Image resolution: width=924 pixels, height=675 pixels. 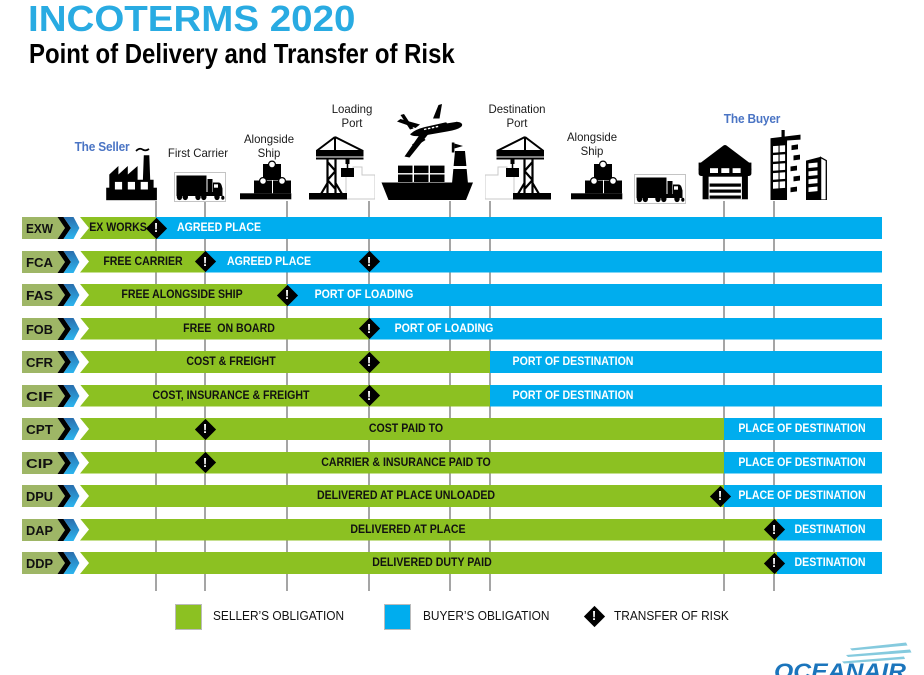 What do you see at coordinates (40, 261) in the screenshot?
I see `svg-text: FCA` at bounding box center [40, 261].